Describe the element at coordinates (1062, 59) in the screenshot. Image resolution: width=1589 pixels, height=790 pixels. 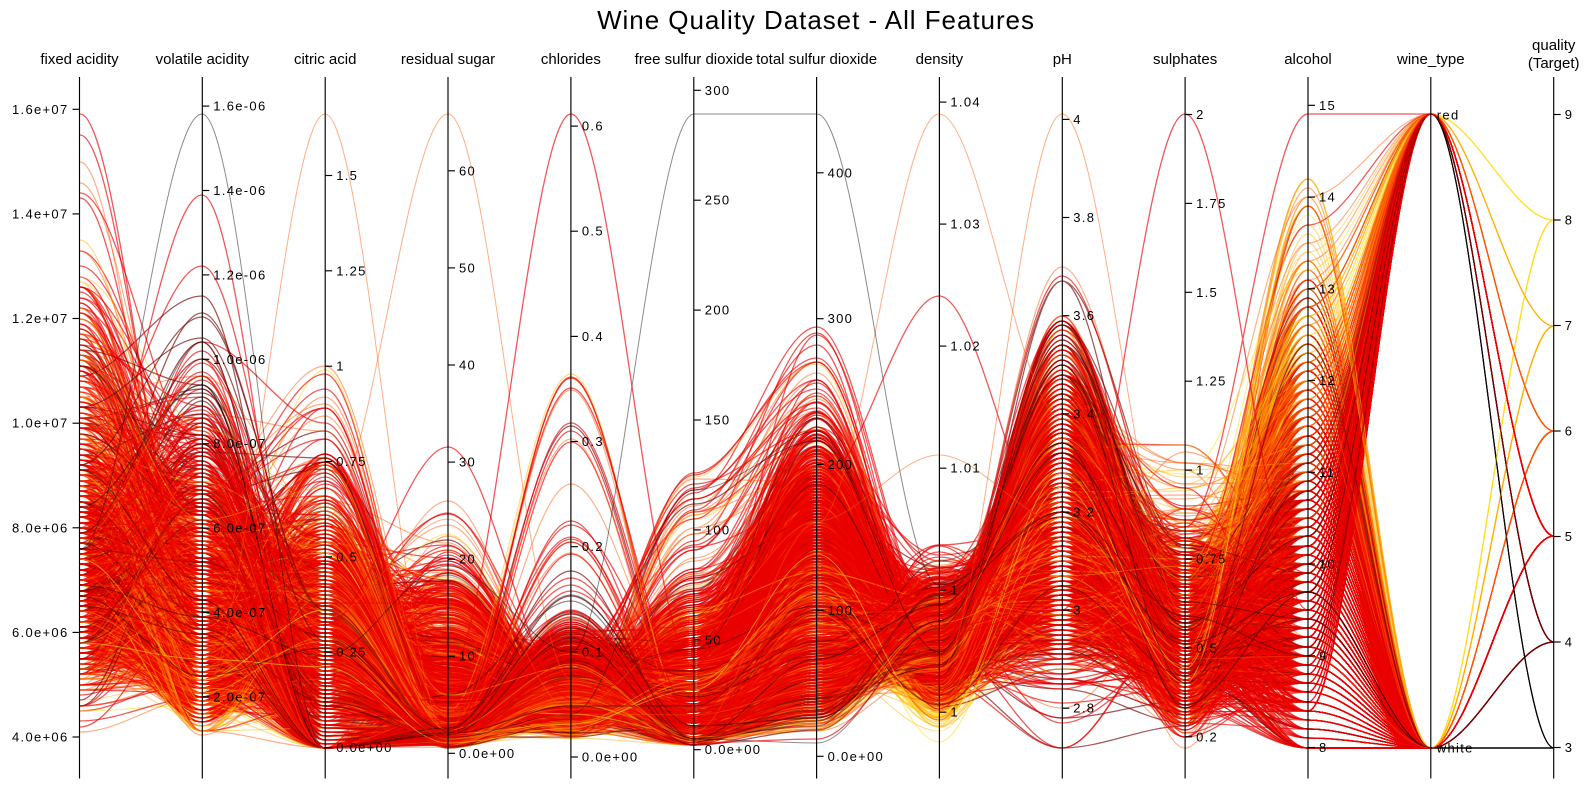
I see `svg-text: pH` at that location.